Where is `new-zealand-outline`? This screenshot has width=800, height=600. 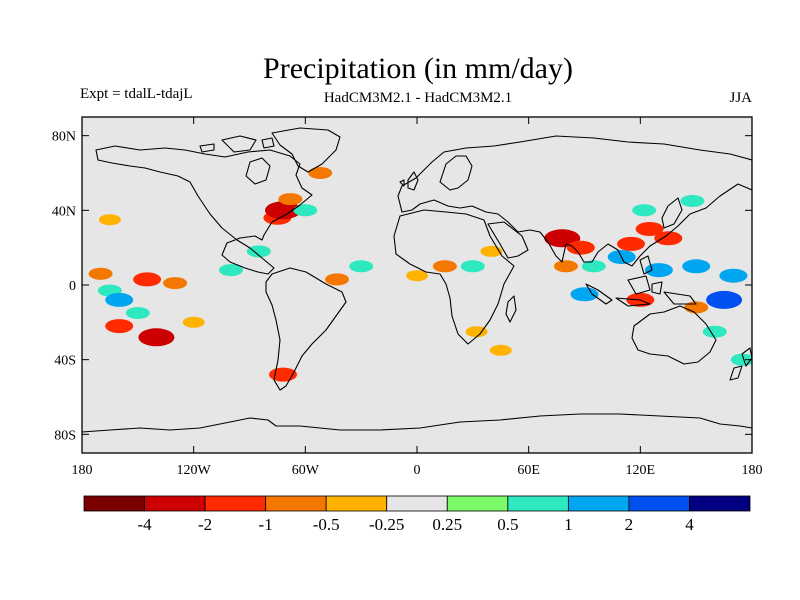
new-zealand-outline is located at coordinates (740, 364).